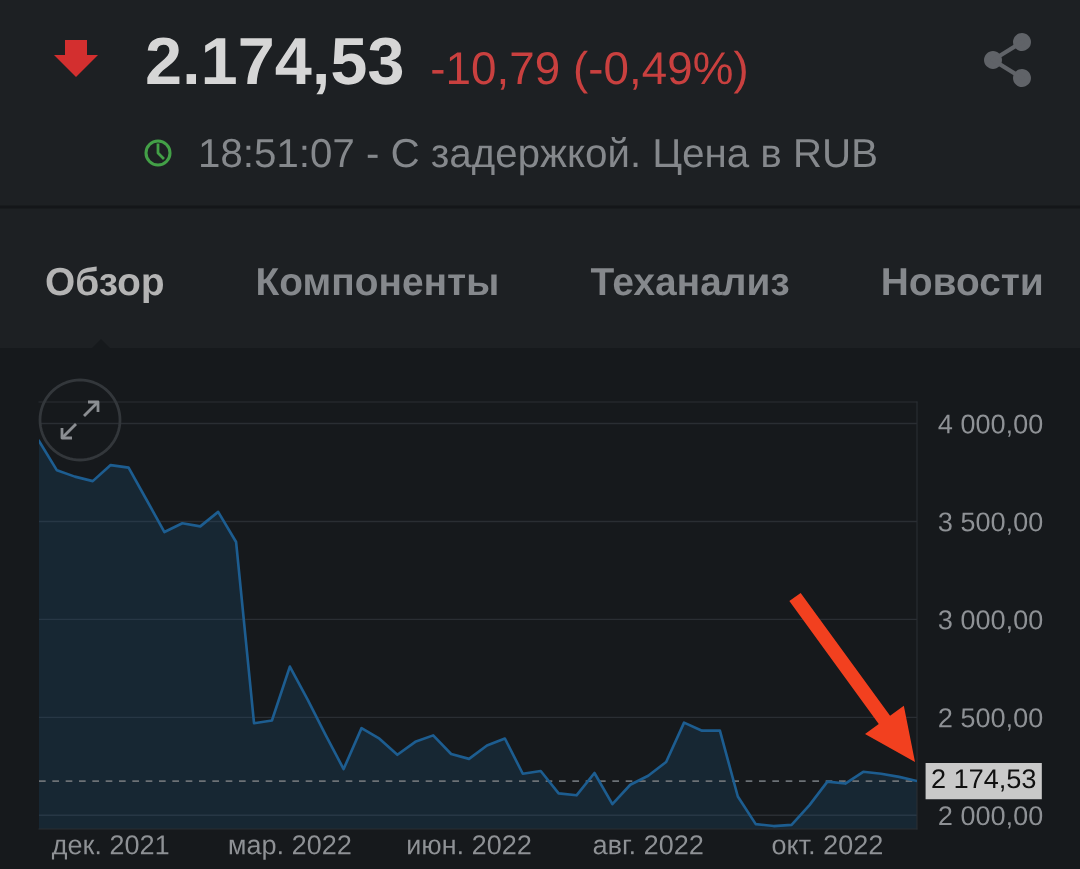 This screenshot has height=869, width=1080. I want to click on x-tick-label: мар. 2022, so click(290, 847).